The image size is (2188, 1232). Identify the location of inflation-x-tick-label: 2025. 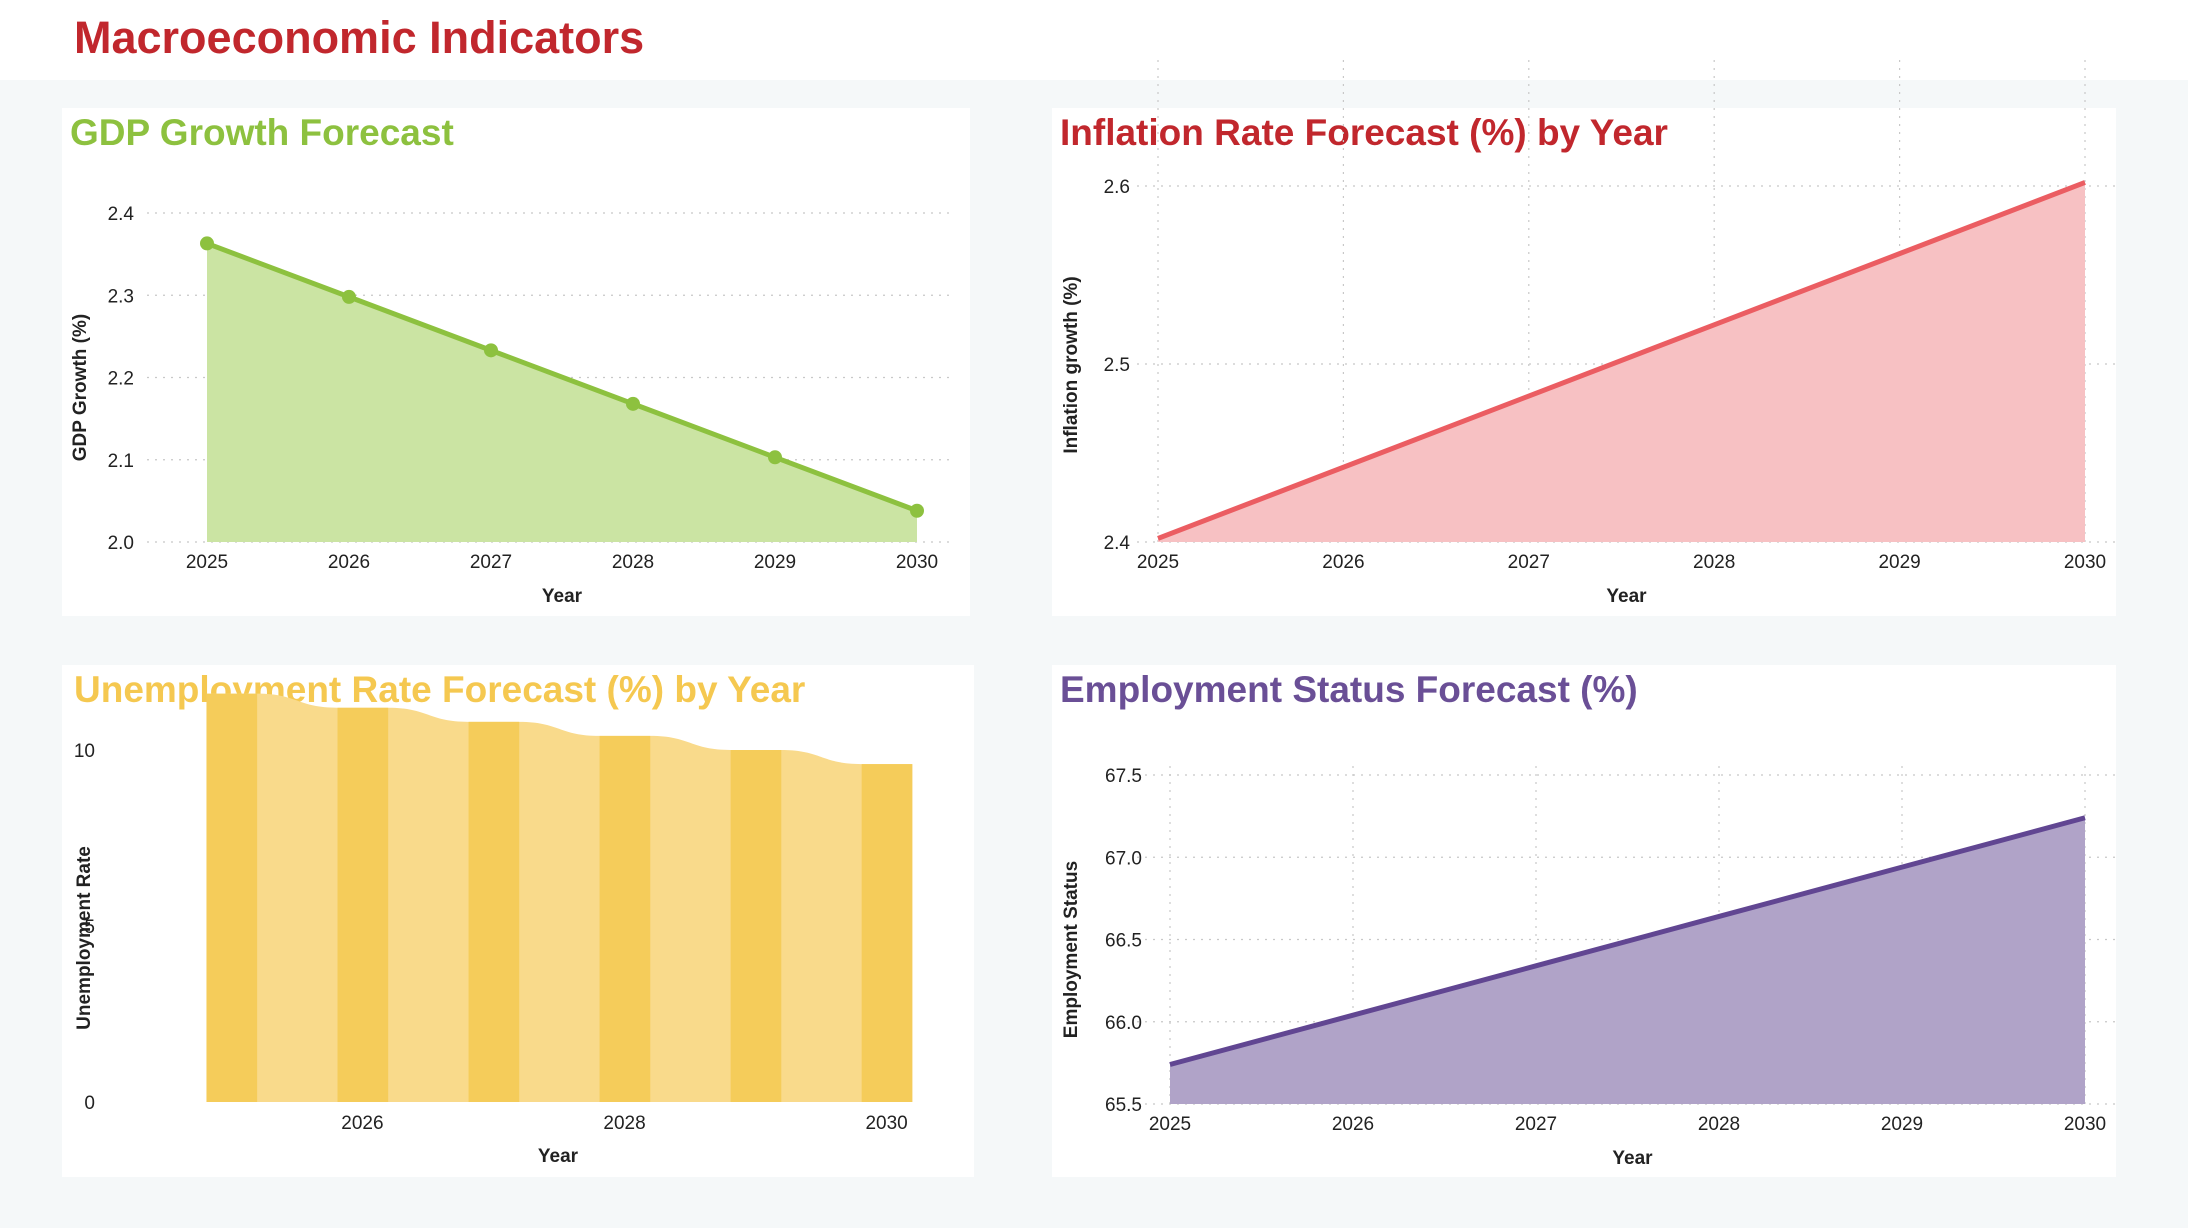
(1158, 562).